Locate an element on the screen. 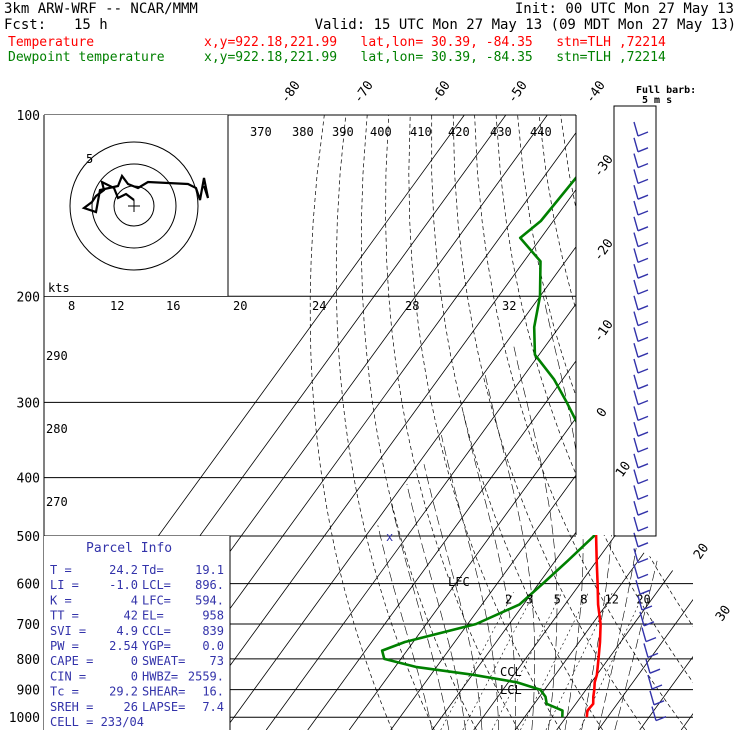 The width and height of the screenshot is (740, 740). hodograph is located at coordinates (136, 205).